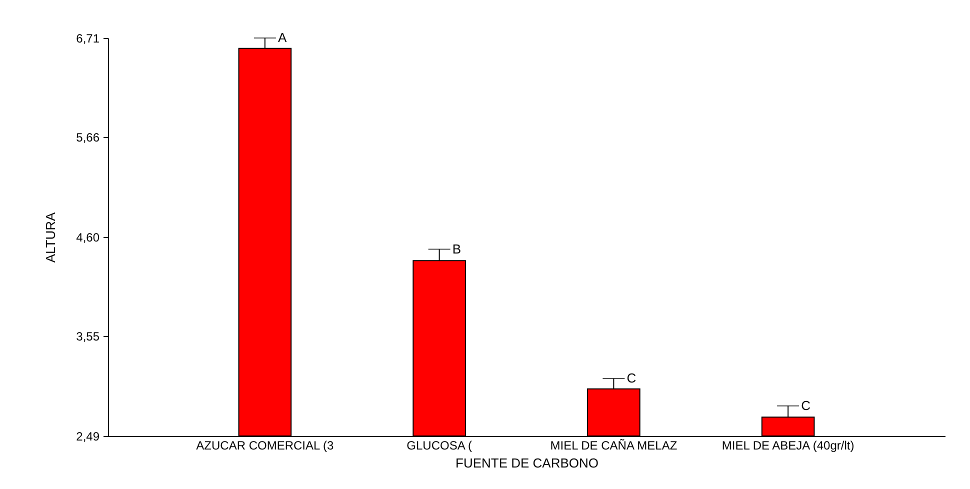 The height and width of the screenshot is (489, 970). I want to click on x-tick-label: MIEL DE CAÑA MELAZ, so click(614, 445).